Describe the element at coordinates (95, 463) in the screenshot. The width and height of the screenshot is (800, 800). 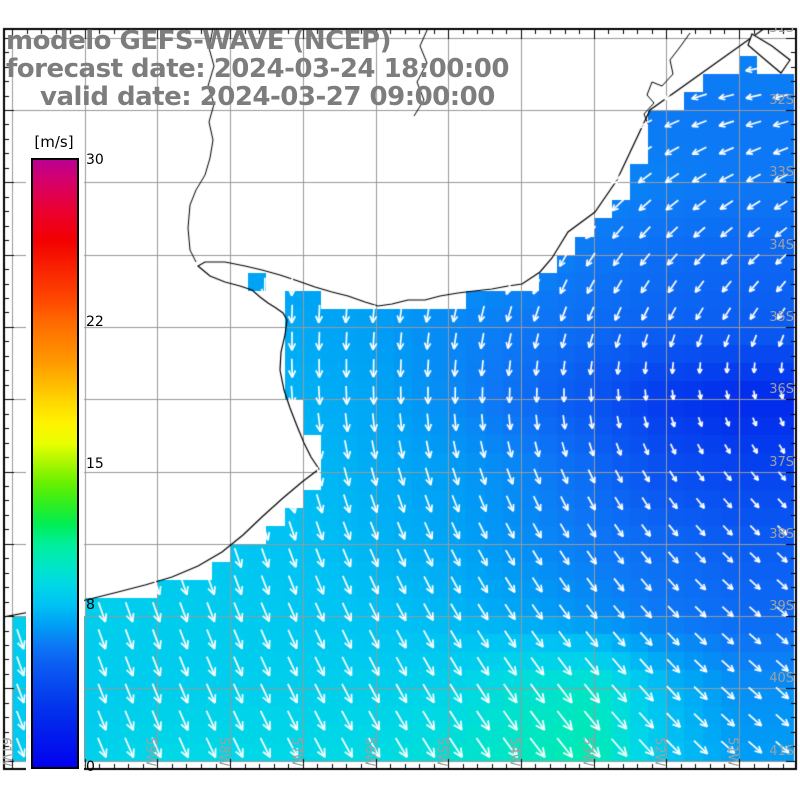
I see `colorbar-tick-label: 15` at that location.